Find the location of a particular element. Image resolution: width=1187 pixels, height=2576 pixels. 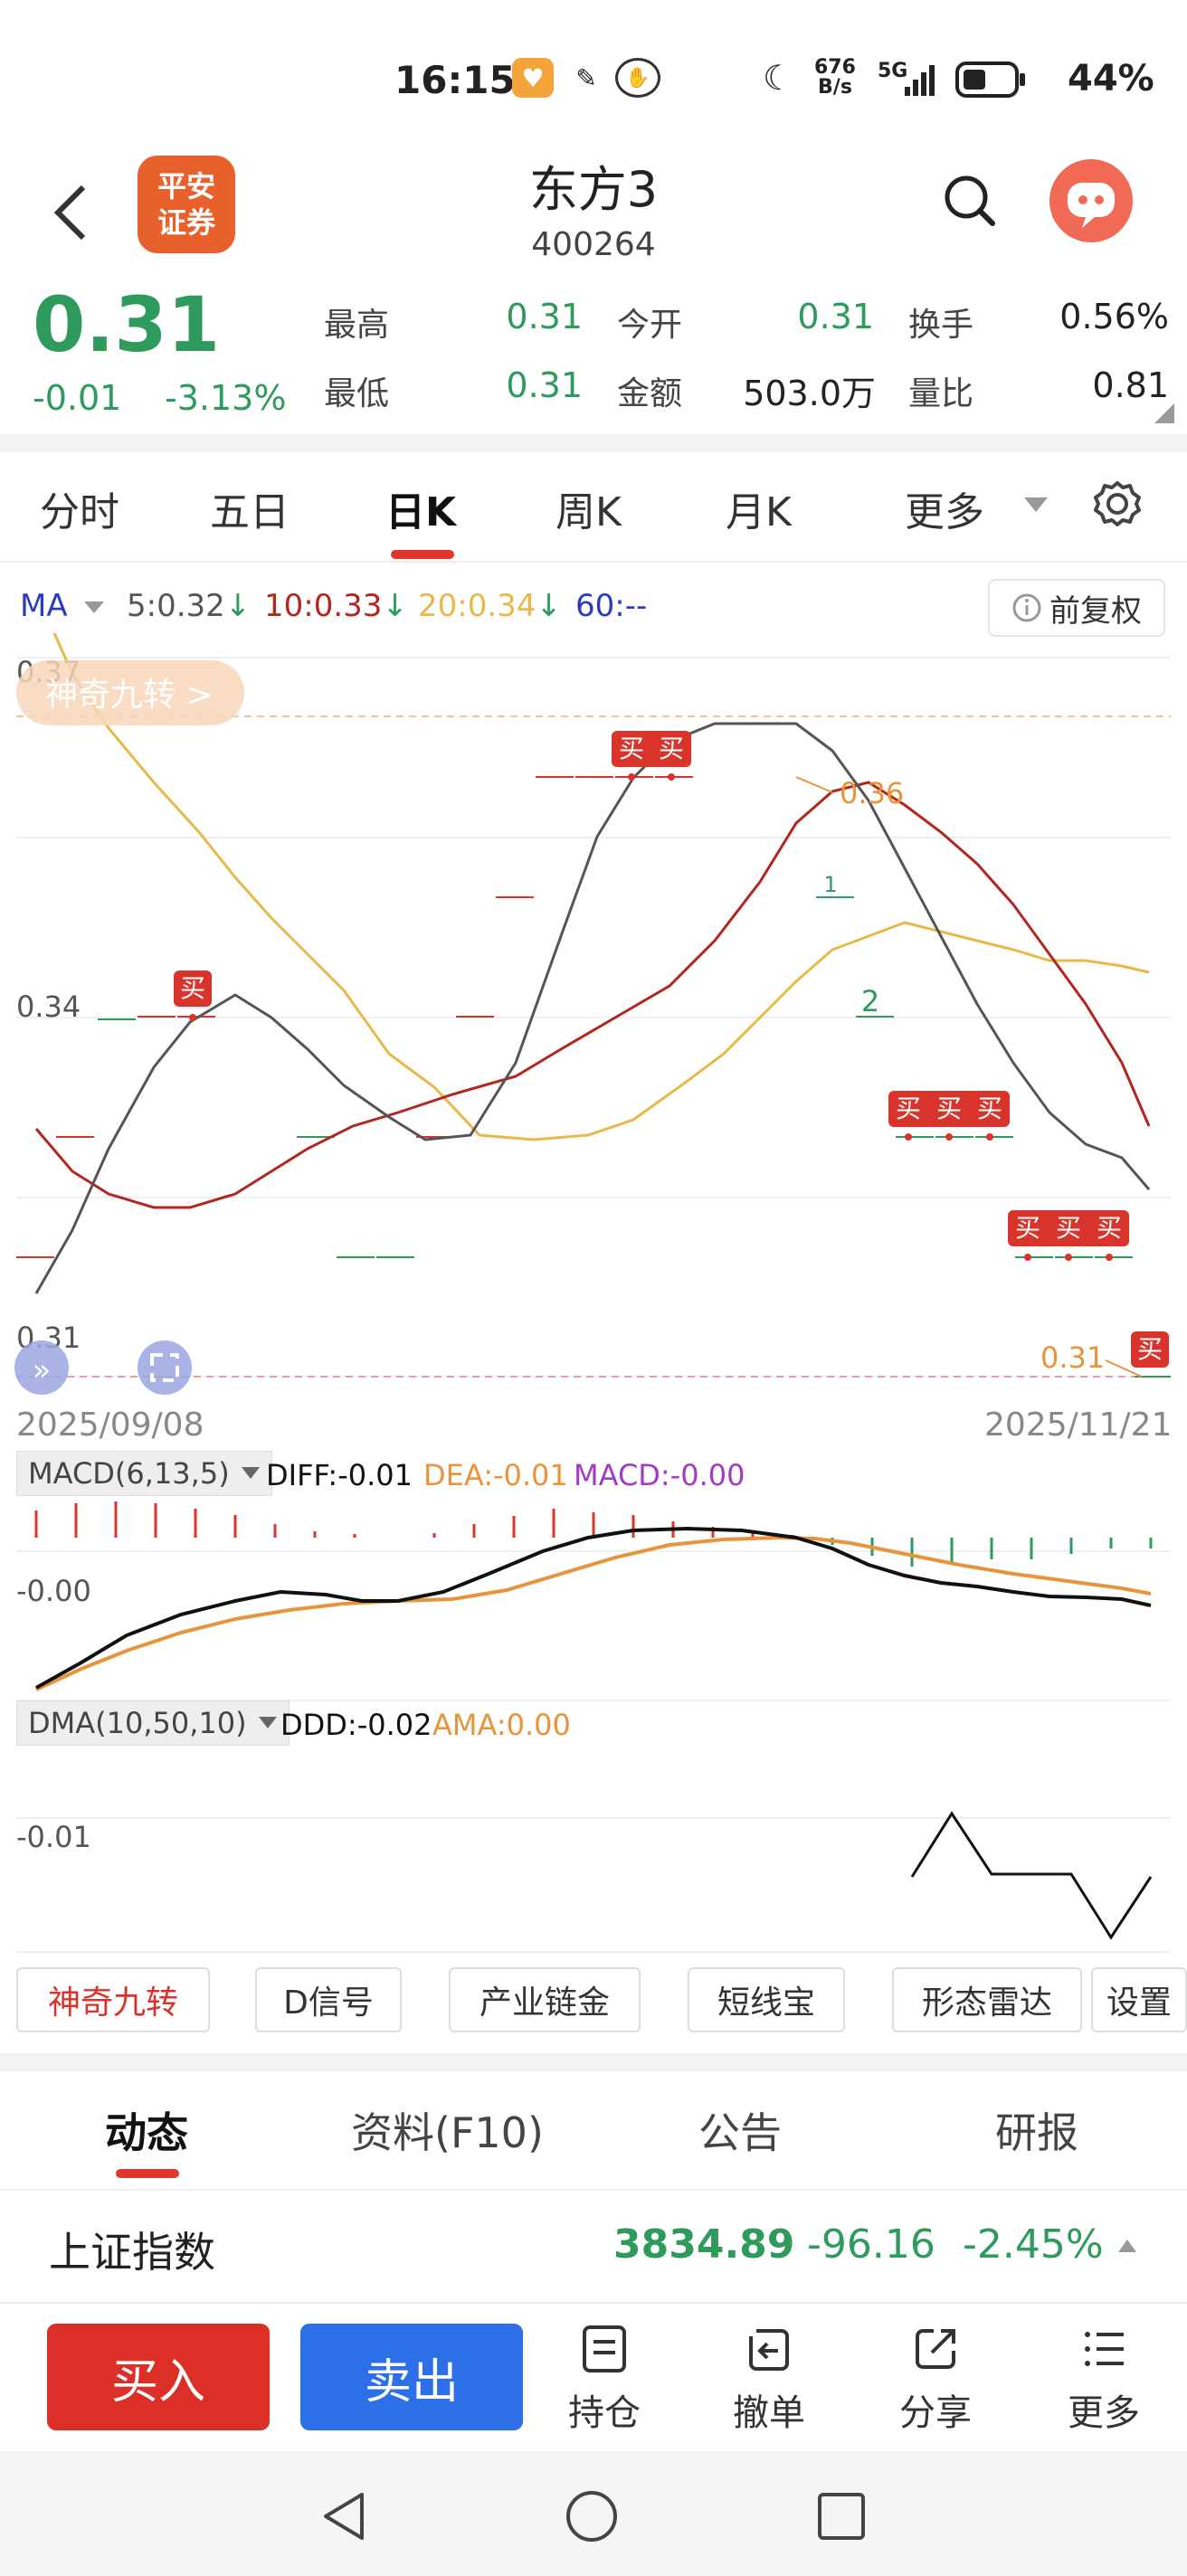

system-nav-bar is located at coordinates (593, 2513).